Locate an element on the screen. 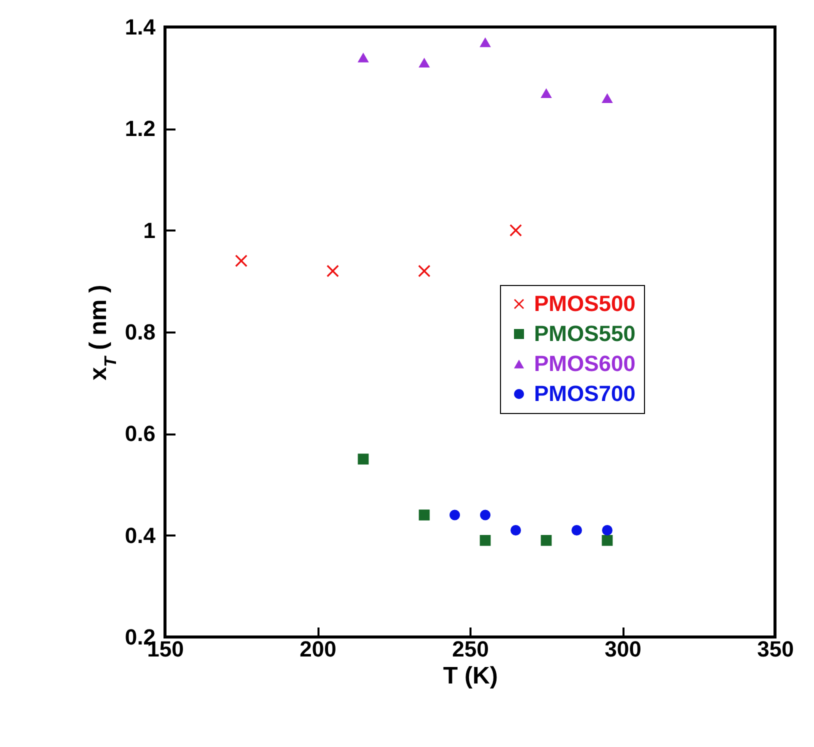 Image resolution: width=814 pixels, height=747 pixels. y-tick-label: 1.2 is located at coordinates (140, 129).